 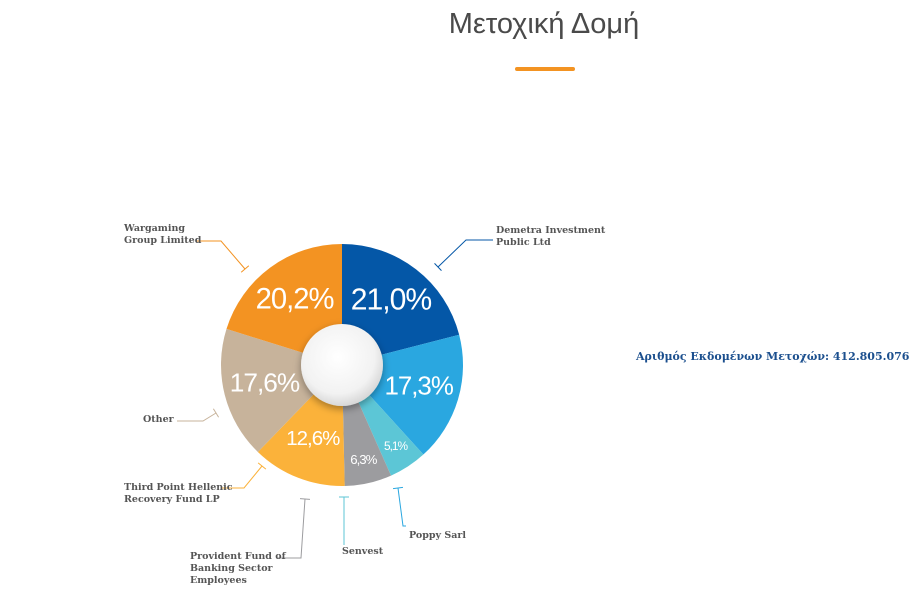 I want to click on value-label: 5,1%, so click(x=396, y=446).